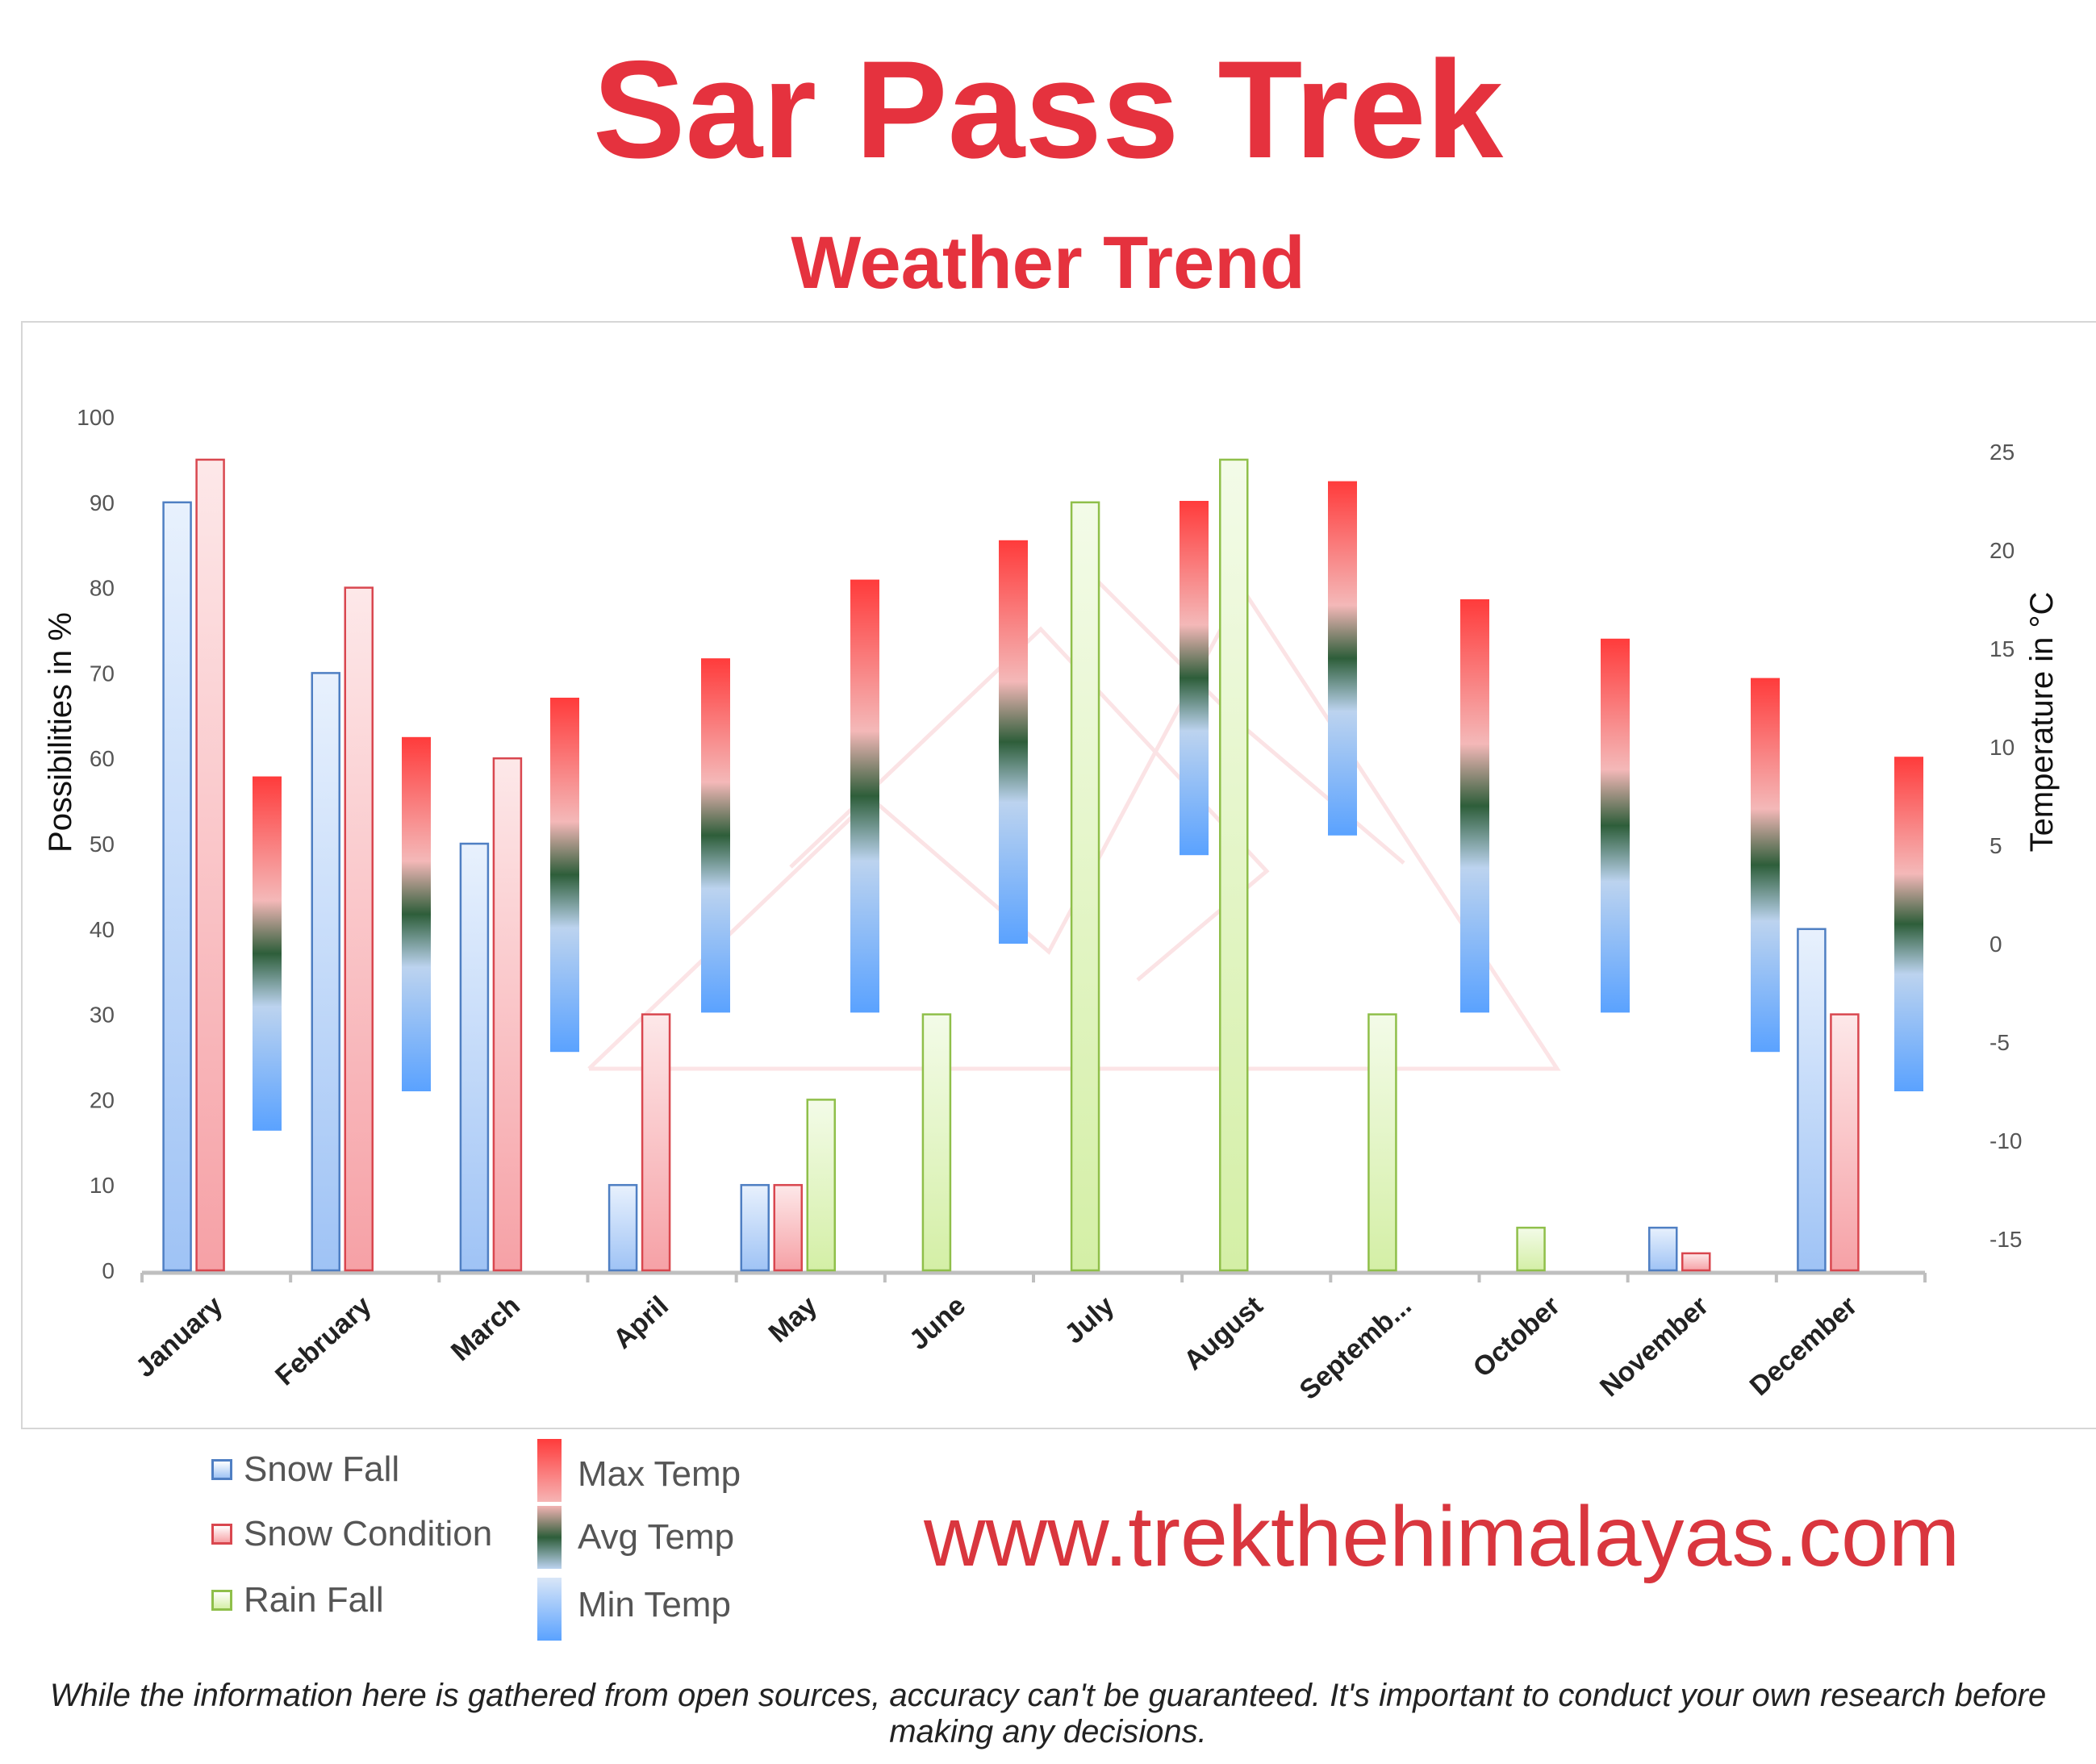 Image resolution: width=2096 pixels, height=1764 pixels. Describe the element at coordinates (96, 417) in the screenshot. I see `y-tick-label: 100` at that location.